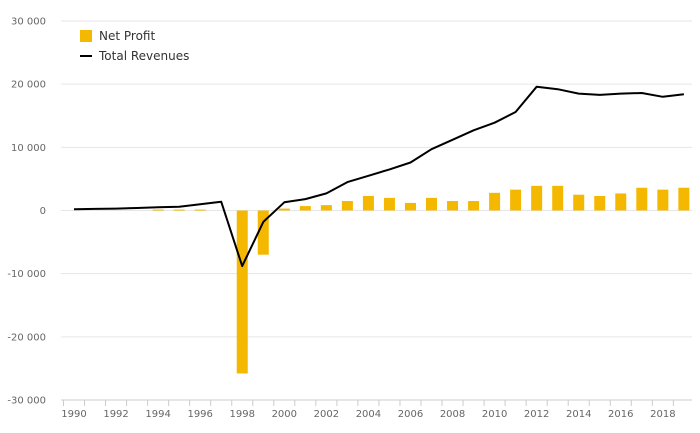  Describe the element at coordinates (600, 203) in the screenshot. I see `bar-net-profit-2015` at that location.